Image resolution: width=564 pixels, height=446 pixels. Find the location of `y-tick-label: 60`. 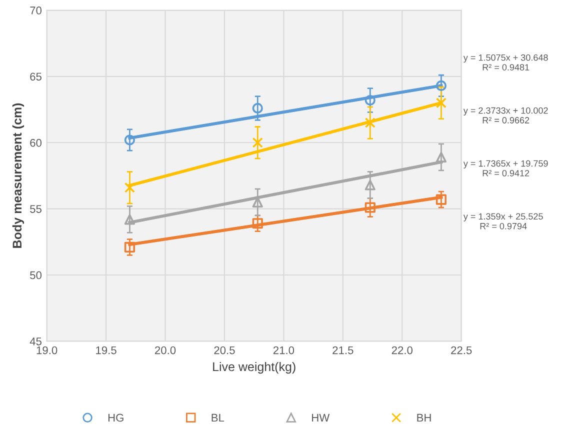

y-tick-label: 60 is located at coordinates (36, 142).